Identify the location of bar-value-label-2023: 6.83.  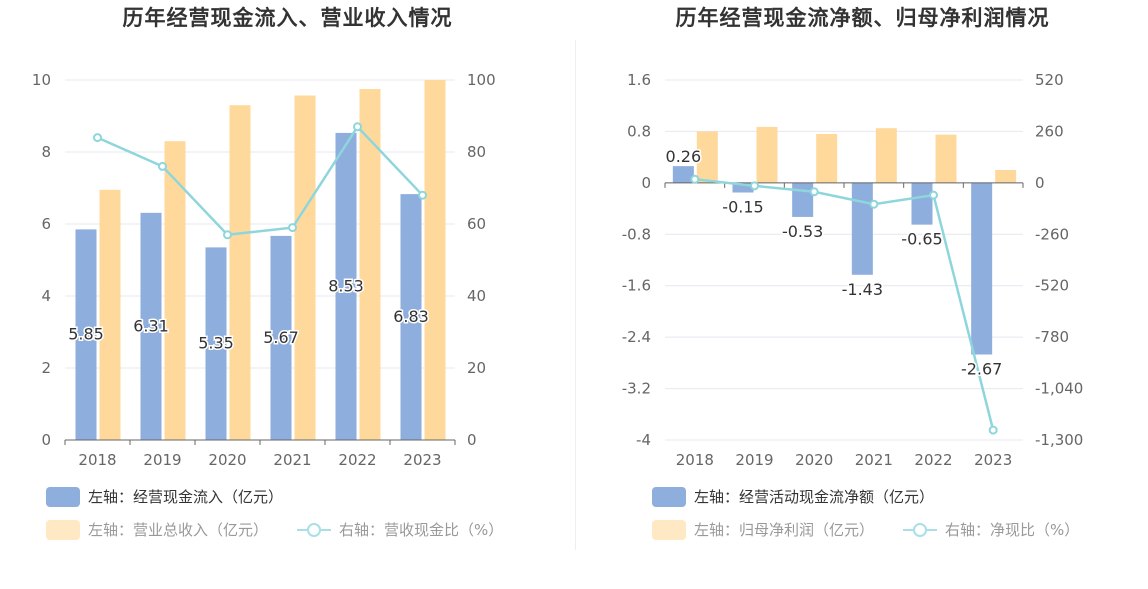
(411, 316).